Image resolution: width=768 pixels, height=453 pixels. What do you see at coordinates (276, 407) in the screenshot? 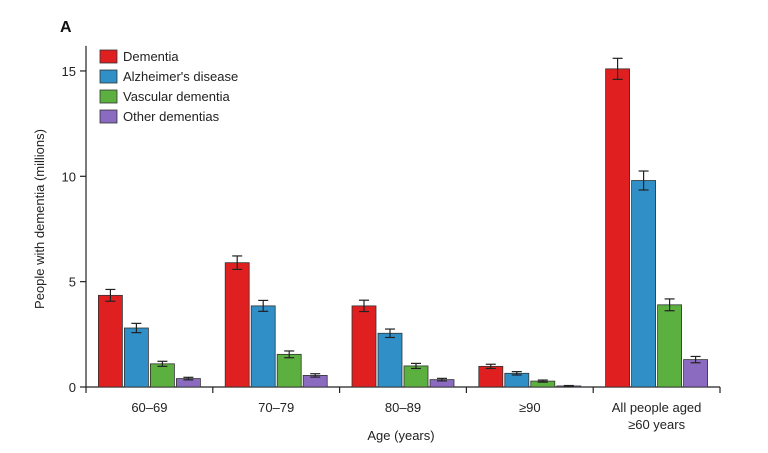
I see `x-tick-label-1-0: 70–79` at bounding box center [276, 407].